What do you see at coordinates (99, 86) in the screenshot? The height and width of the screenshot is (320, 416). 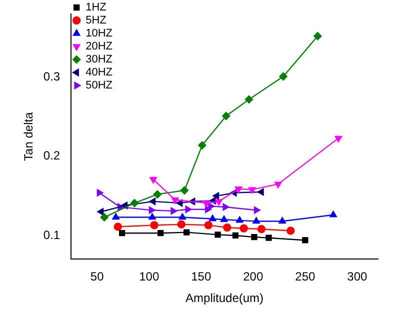 I see `legend-label: 50HZ` at bounding box center [99, 86].